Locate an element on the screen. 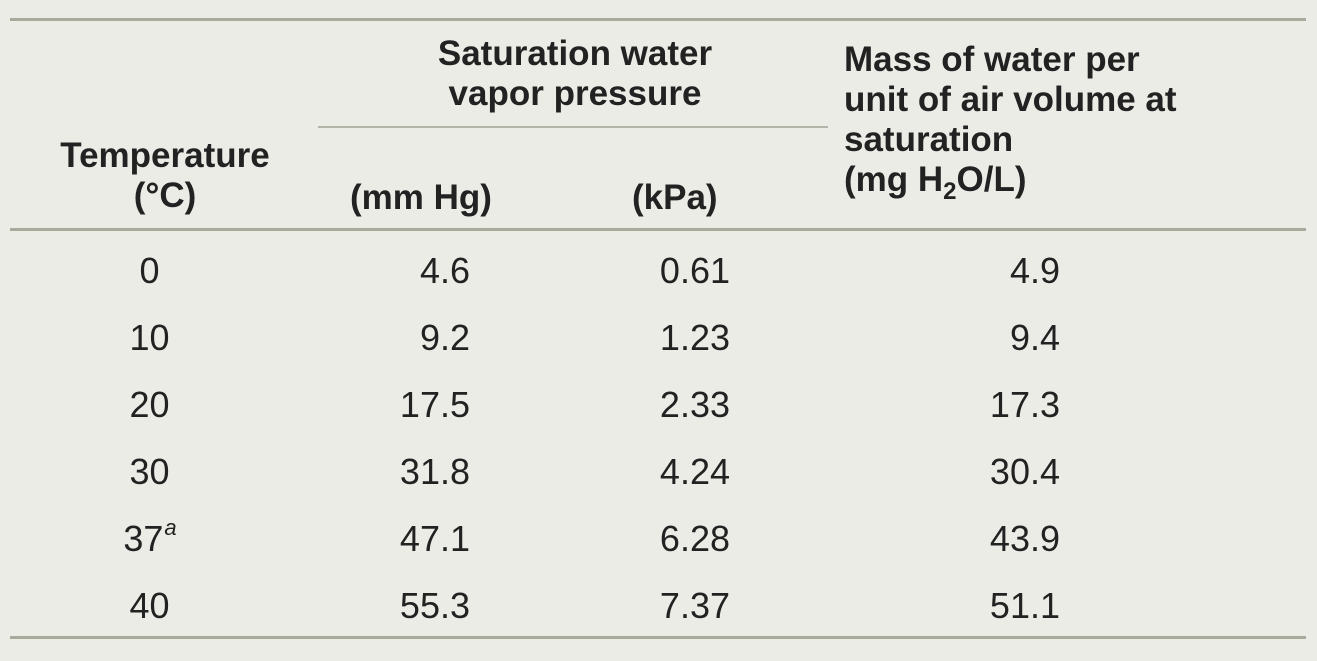 The width and height of the screenshot is (1317, 661). temperature-value: 30 is located at coordinates (149, 471).